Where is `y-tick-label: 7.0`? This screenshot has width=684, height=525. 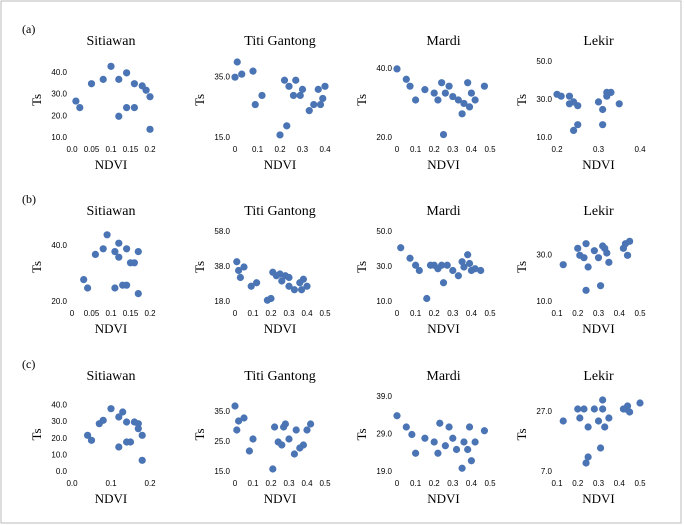 y-tick-label: 7.0 is located at coordinates (547, 471).